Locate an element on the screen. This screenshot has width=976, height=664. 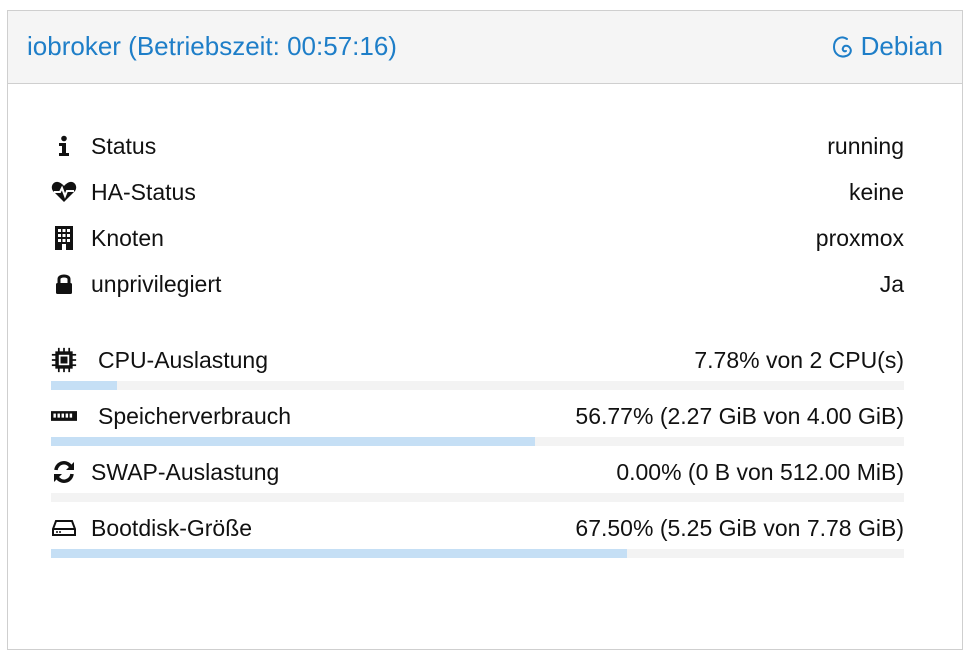
bootdisk-usage-bar is located at coordinates (477, 553).